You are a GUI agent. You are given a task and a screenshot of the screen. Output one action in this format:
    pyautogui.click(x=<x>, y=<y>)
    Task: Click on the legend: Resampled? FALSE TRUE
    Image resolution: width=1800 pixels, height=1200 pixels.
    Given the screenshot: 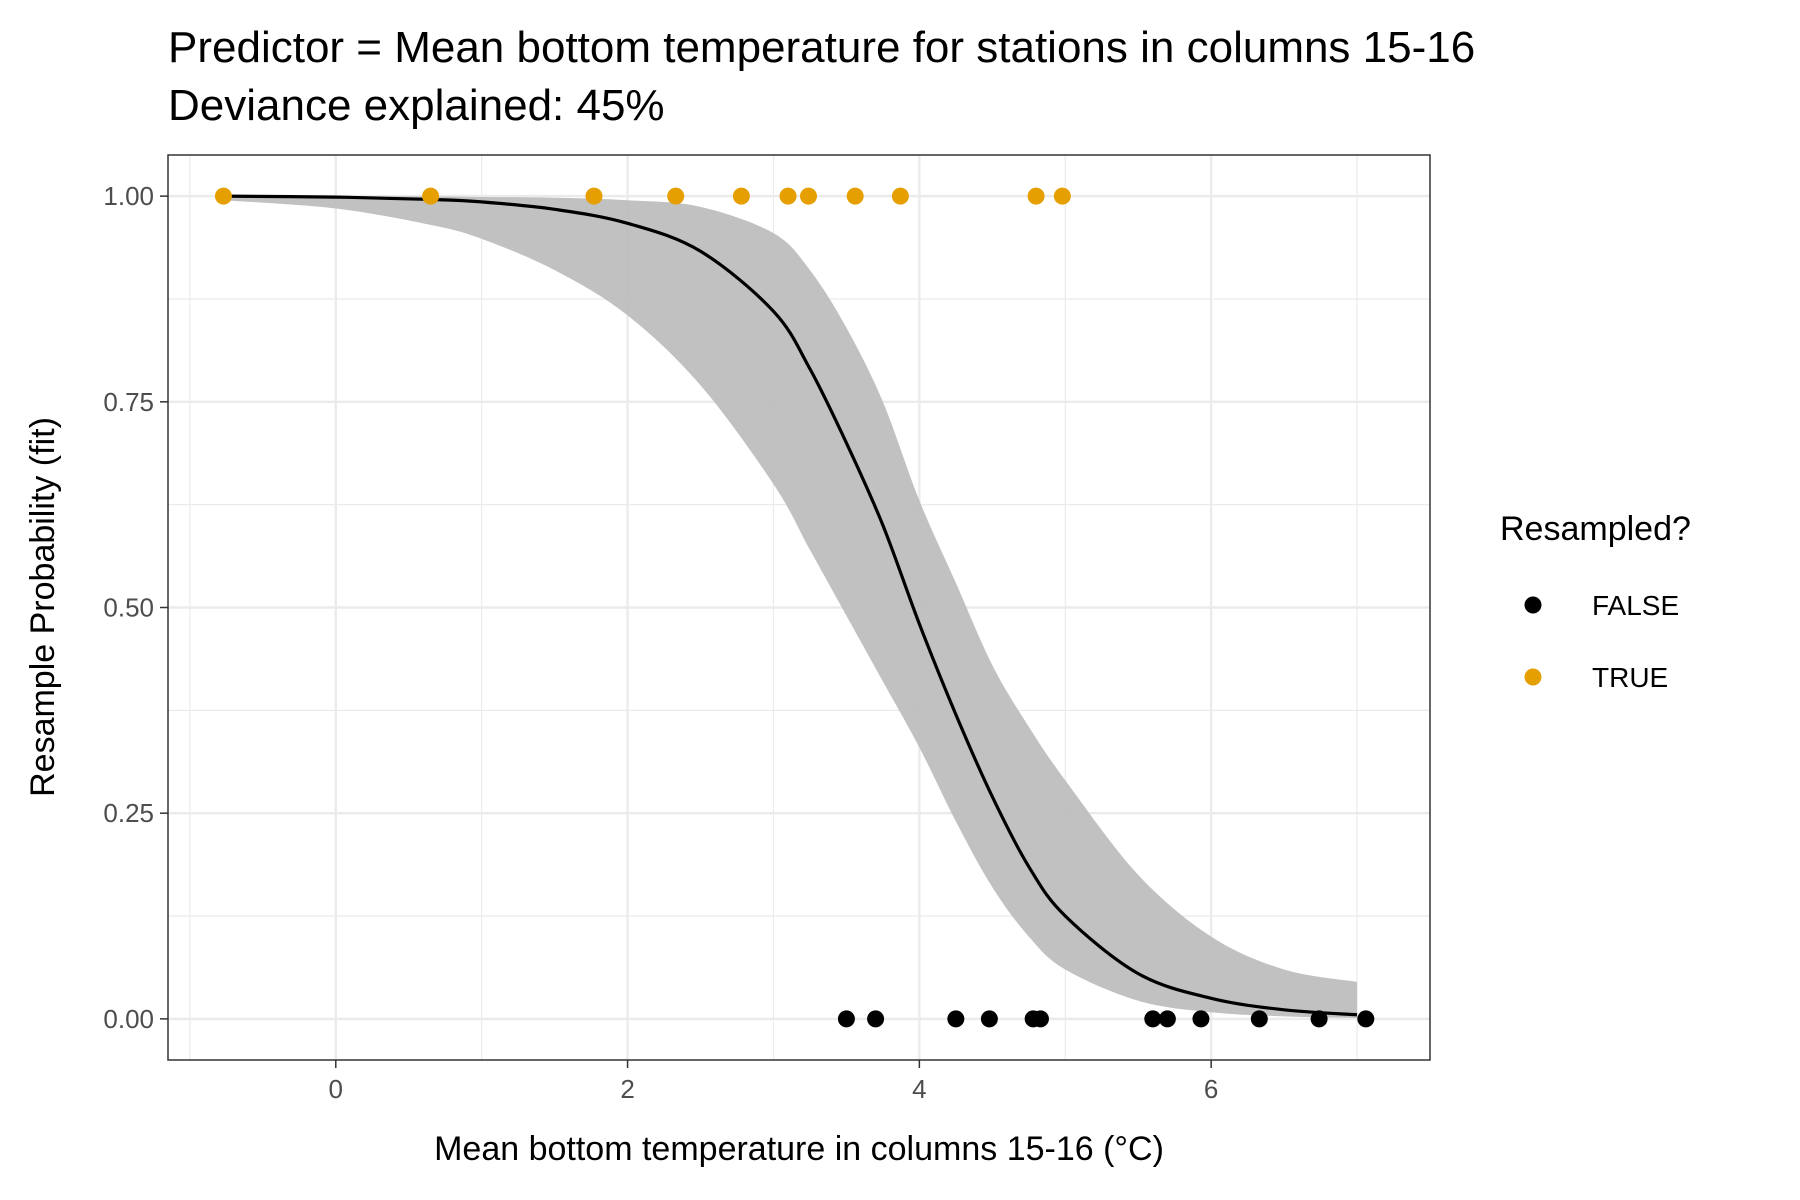 What is the action you would take?
    pyautogui.click(x=1595, y=601)
    